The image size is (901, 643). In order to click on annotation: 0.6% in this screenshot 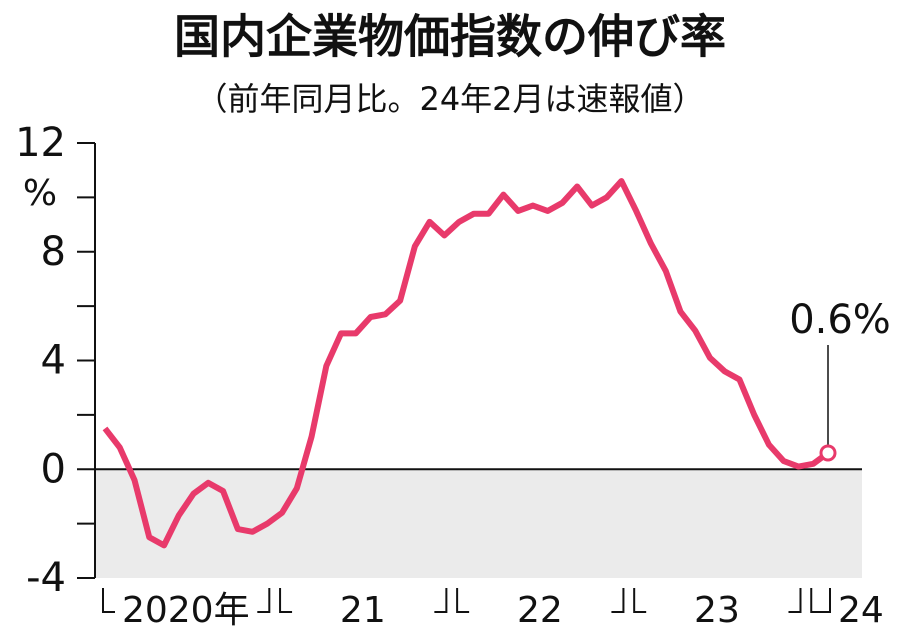, I will do `click(840, 320)`.